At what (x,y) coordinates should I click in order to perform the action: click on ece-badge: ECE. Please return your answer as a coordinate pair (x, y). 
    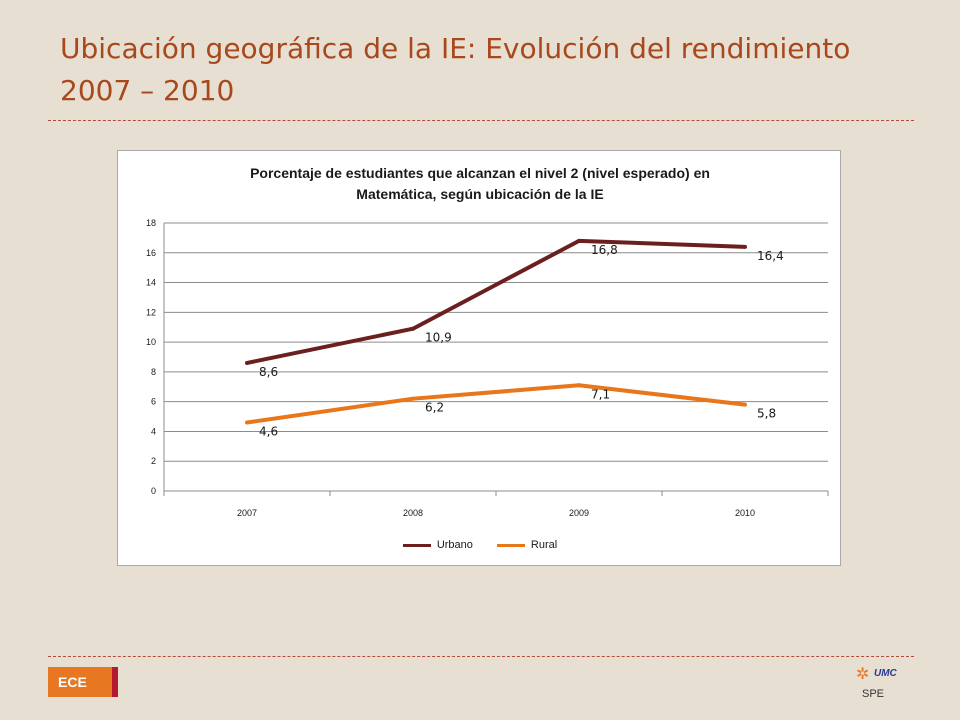
    Looking at the image, I should click on (83, 682).